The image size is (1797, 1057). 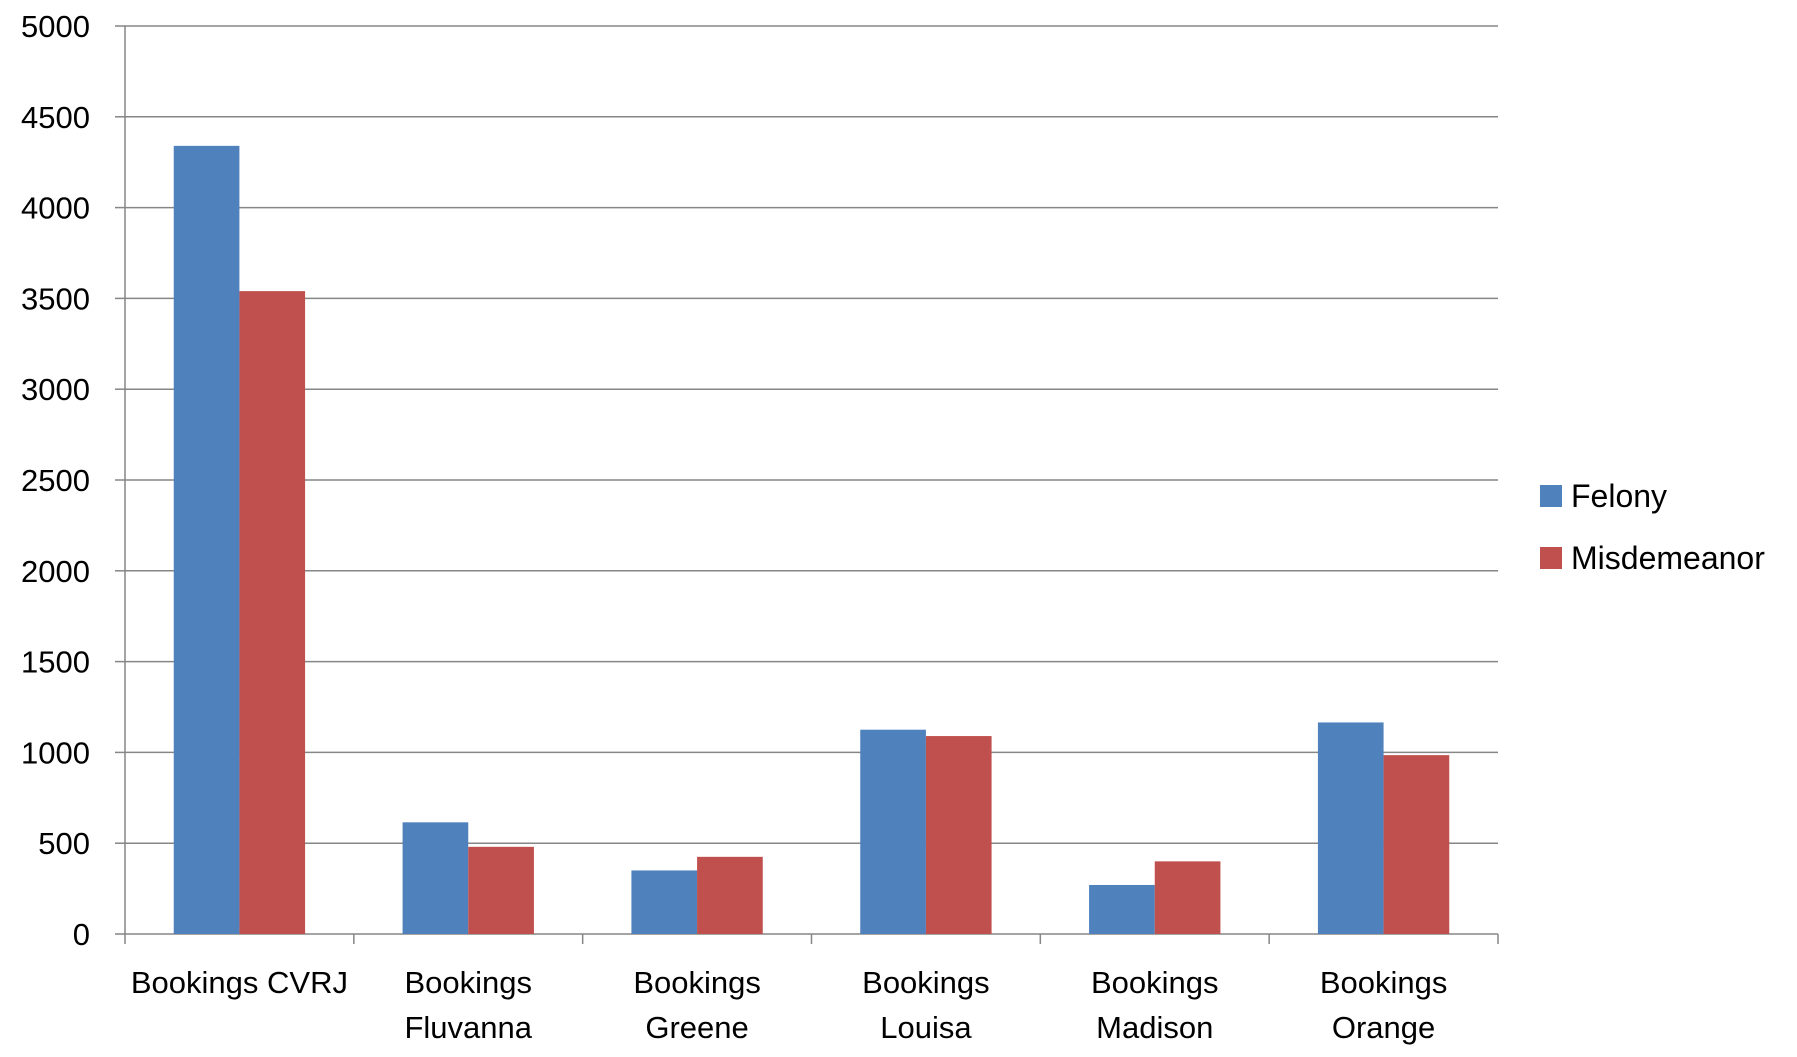 What do you see at coordinates (1668, 558) in the screenshot?
I see `legend-label-misdemeanor: Misdemeanor` at bounding box center [1668, 558].